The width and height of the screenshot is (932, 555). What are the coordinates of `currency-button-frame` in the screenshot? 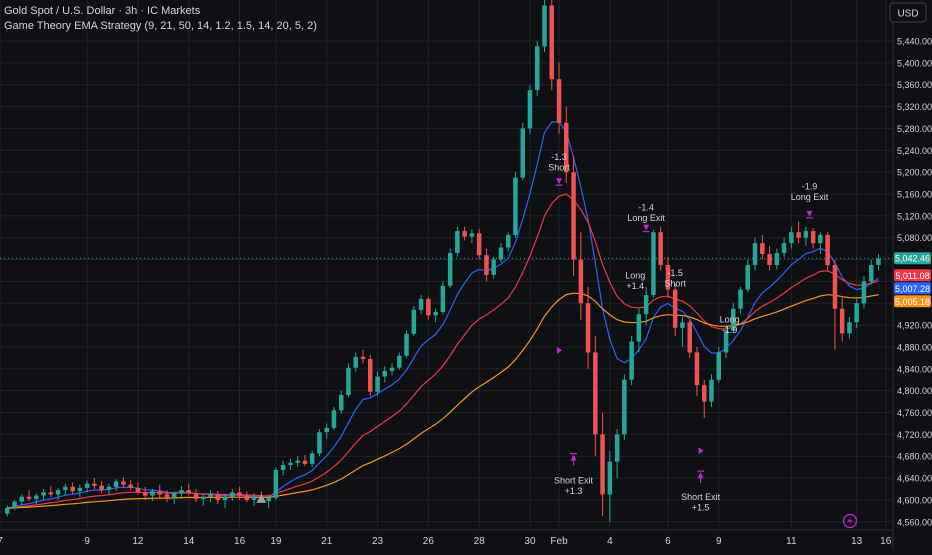 It's located at (908, 12).